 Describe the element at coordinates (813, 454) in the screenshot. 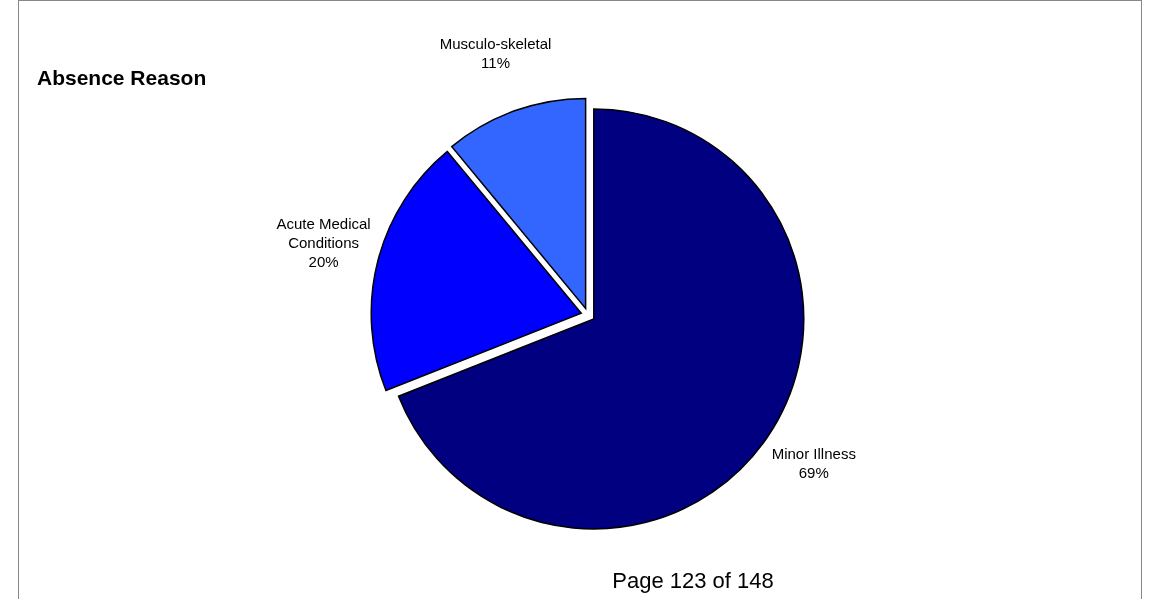

I see `slice-label: Minor Illness` at that location.